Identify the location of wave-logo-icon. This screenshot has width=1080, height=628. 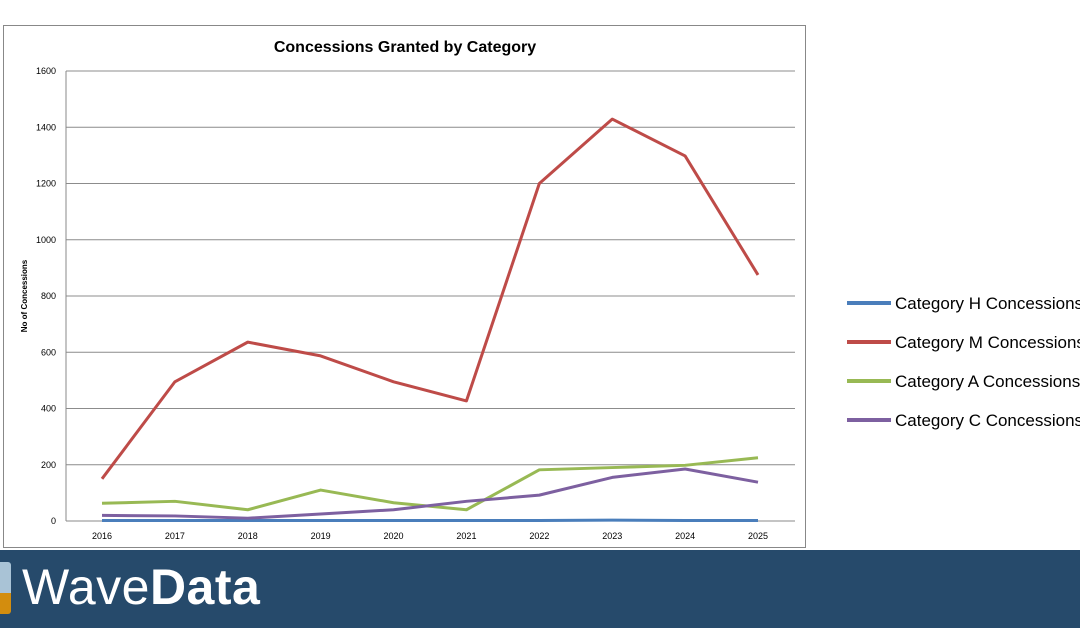
(5, 588).